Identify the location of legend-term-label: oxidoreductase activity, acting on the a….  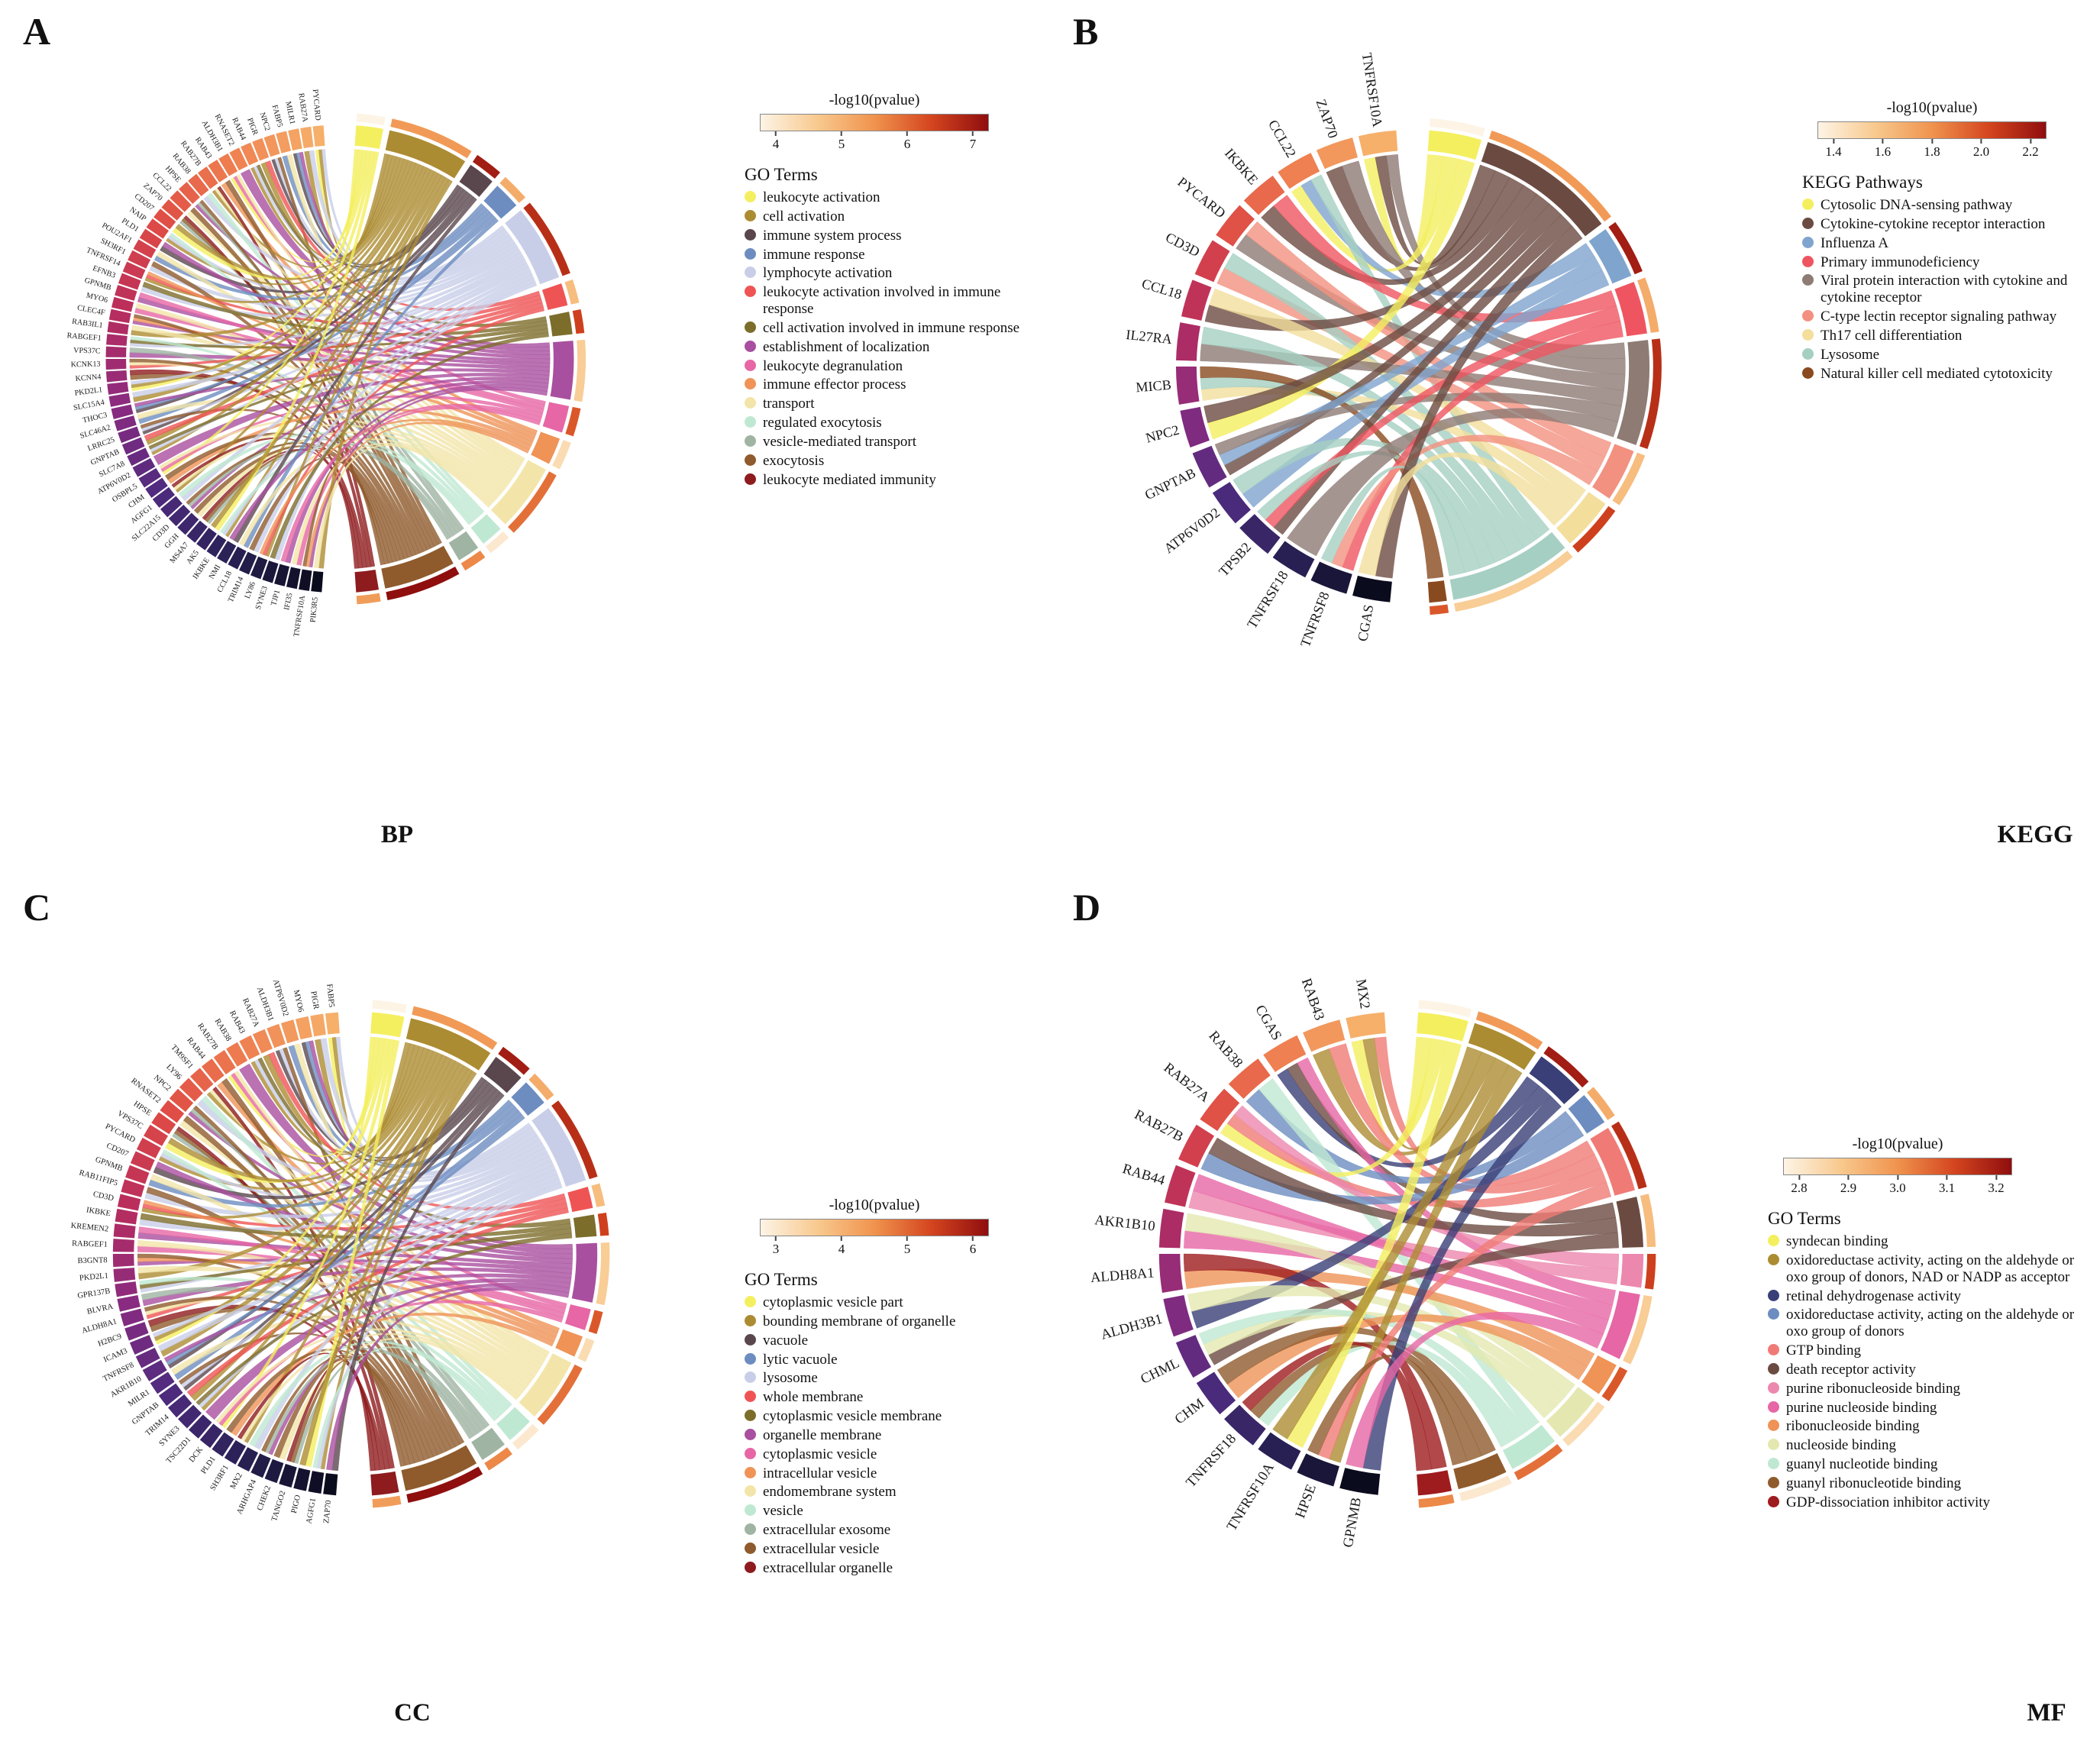
(1930, 1268).